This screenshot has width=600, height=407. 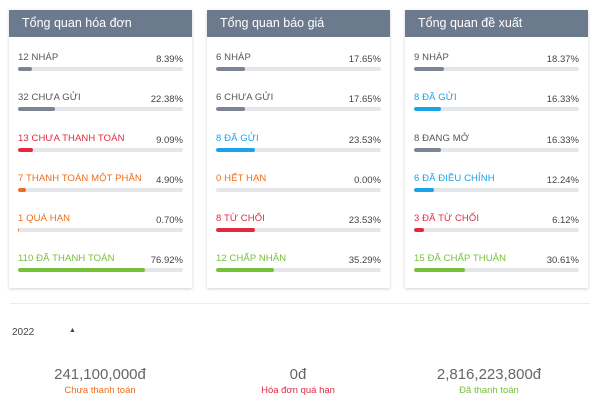 I want to click on status-label: 6 ĐÃ ĐIỀU CHỈNH, so click(x=454, y=178).